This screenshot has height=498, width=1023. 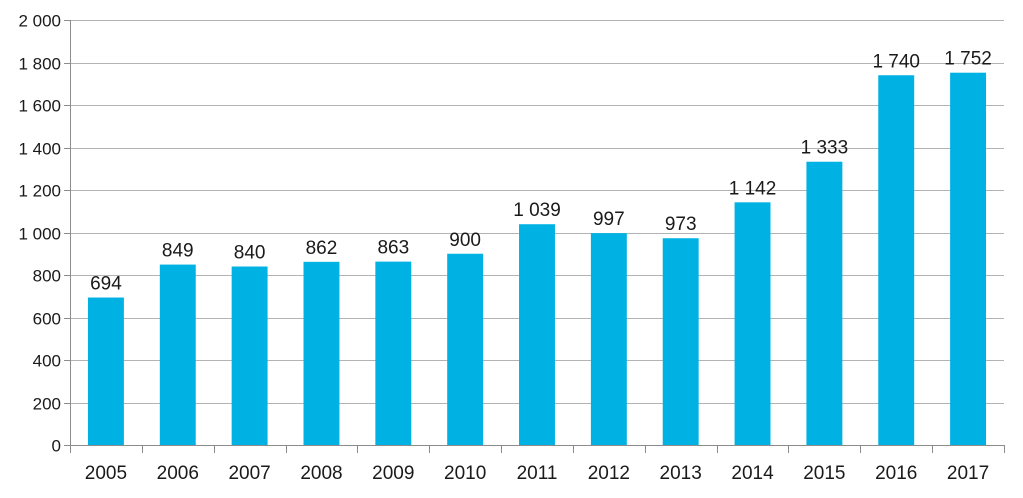 I want to click on x-tick-label: 2007, so click(x=249, y=473).